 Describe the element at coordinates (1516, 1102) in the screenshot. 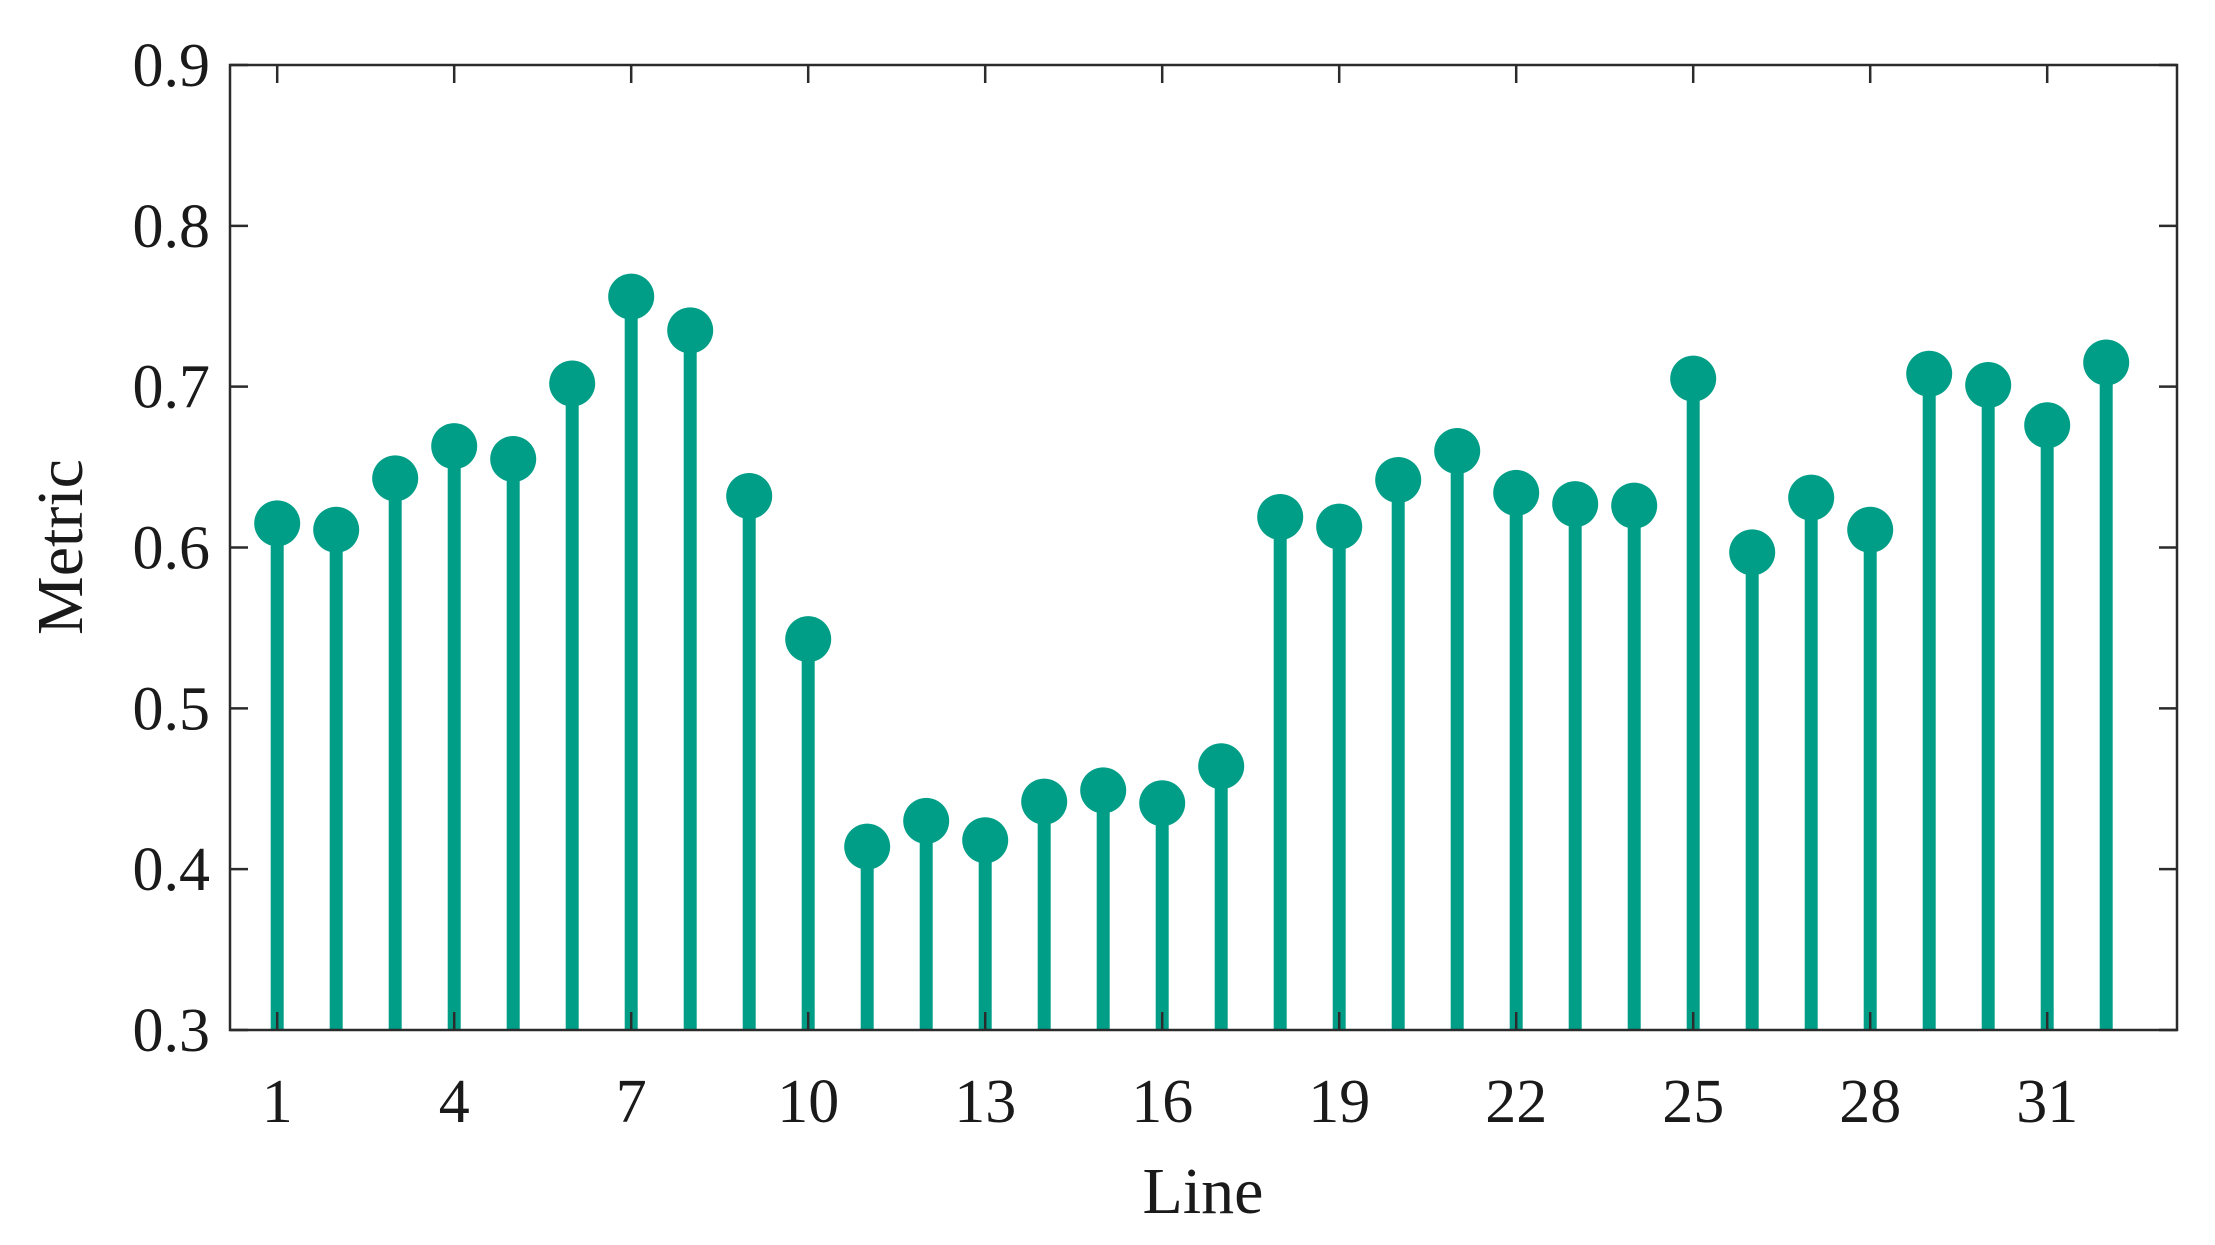

I see `x-tick-label: 22` at that location.